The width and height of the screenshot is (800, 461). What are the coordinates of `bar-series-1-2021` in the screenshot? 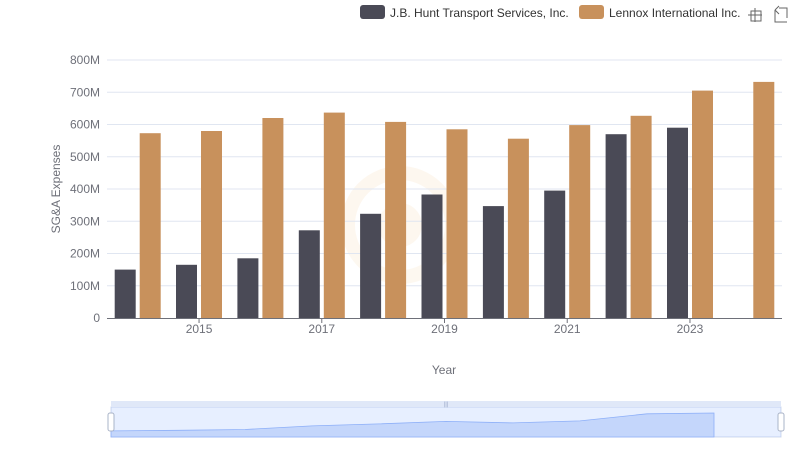 It's located at (580, 221).